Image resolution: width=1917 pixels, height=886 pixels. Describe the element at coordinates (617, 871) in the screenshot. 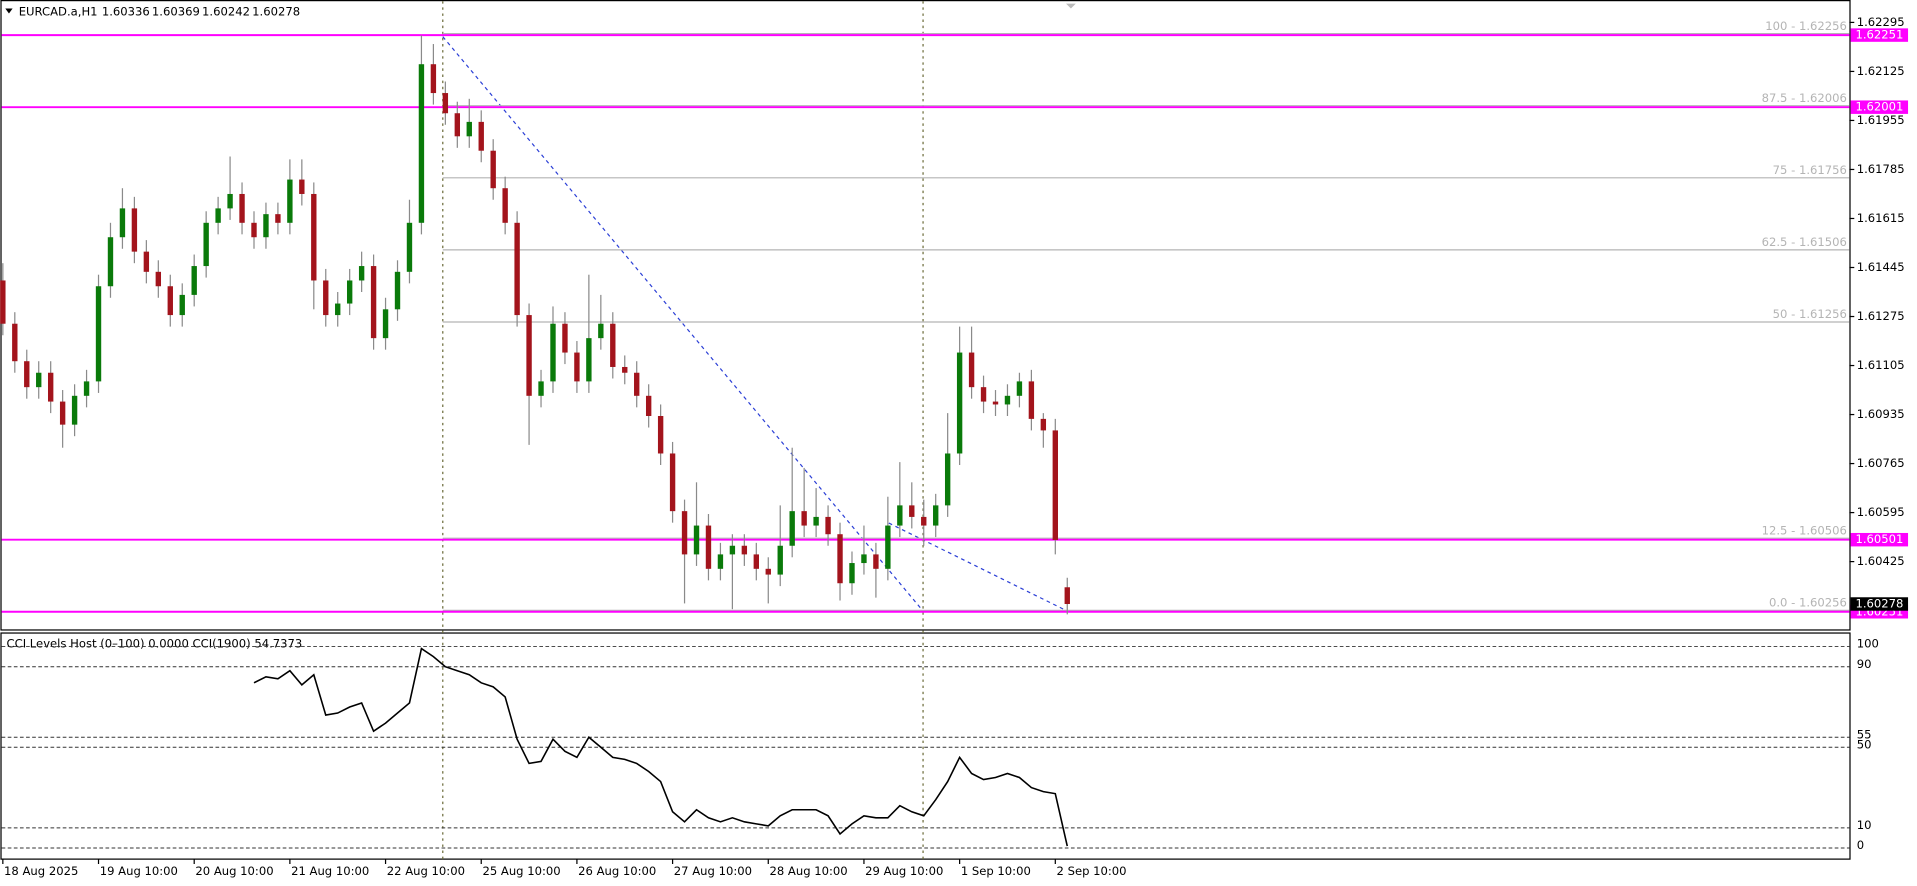

I see `x-tick-label: 26 Aug 10:00` at that location.